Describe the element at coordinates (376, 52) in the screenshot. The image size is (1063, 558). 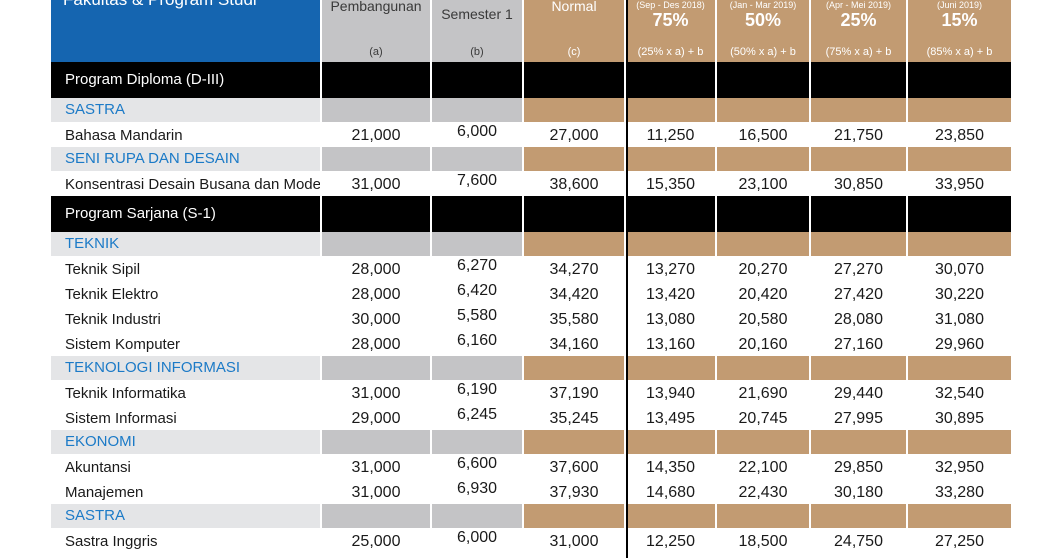
I see `header-col-sub: (a)` at that location.